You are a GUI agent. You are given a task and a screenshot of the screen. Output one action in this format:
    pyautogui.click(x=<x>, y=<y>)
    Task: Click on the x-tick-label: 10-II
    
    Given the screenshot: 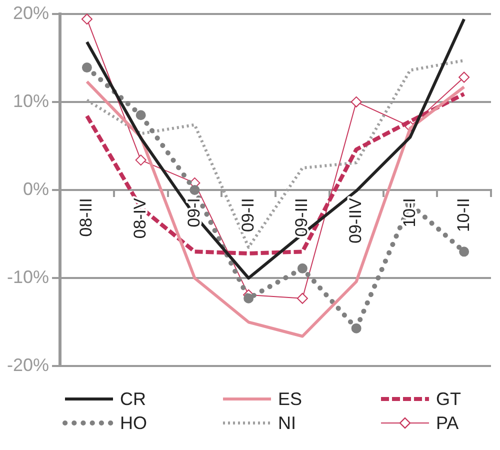 What is the action you would take?
    pyautogui.click(x=463, y=215)
    